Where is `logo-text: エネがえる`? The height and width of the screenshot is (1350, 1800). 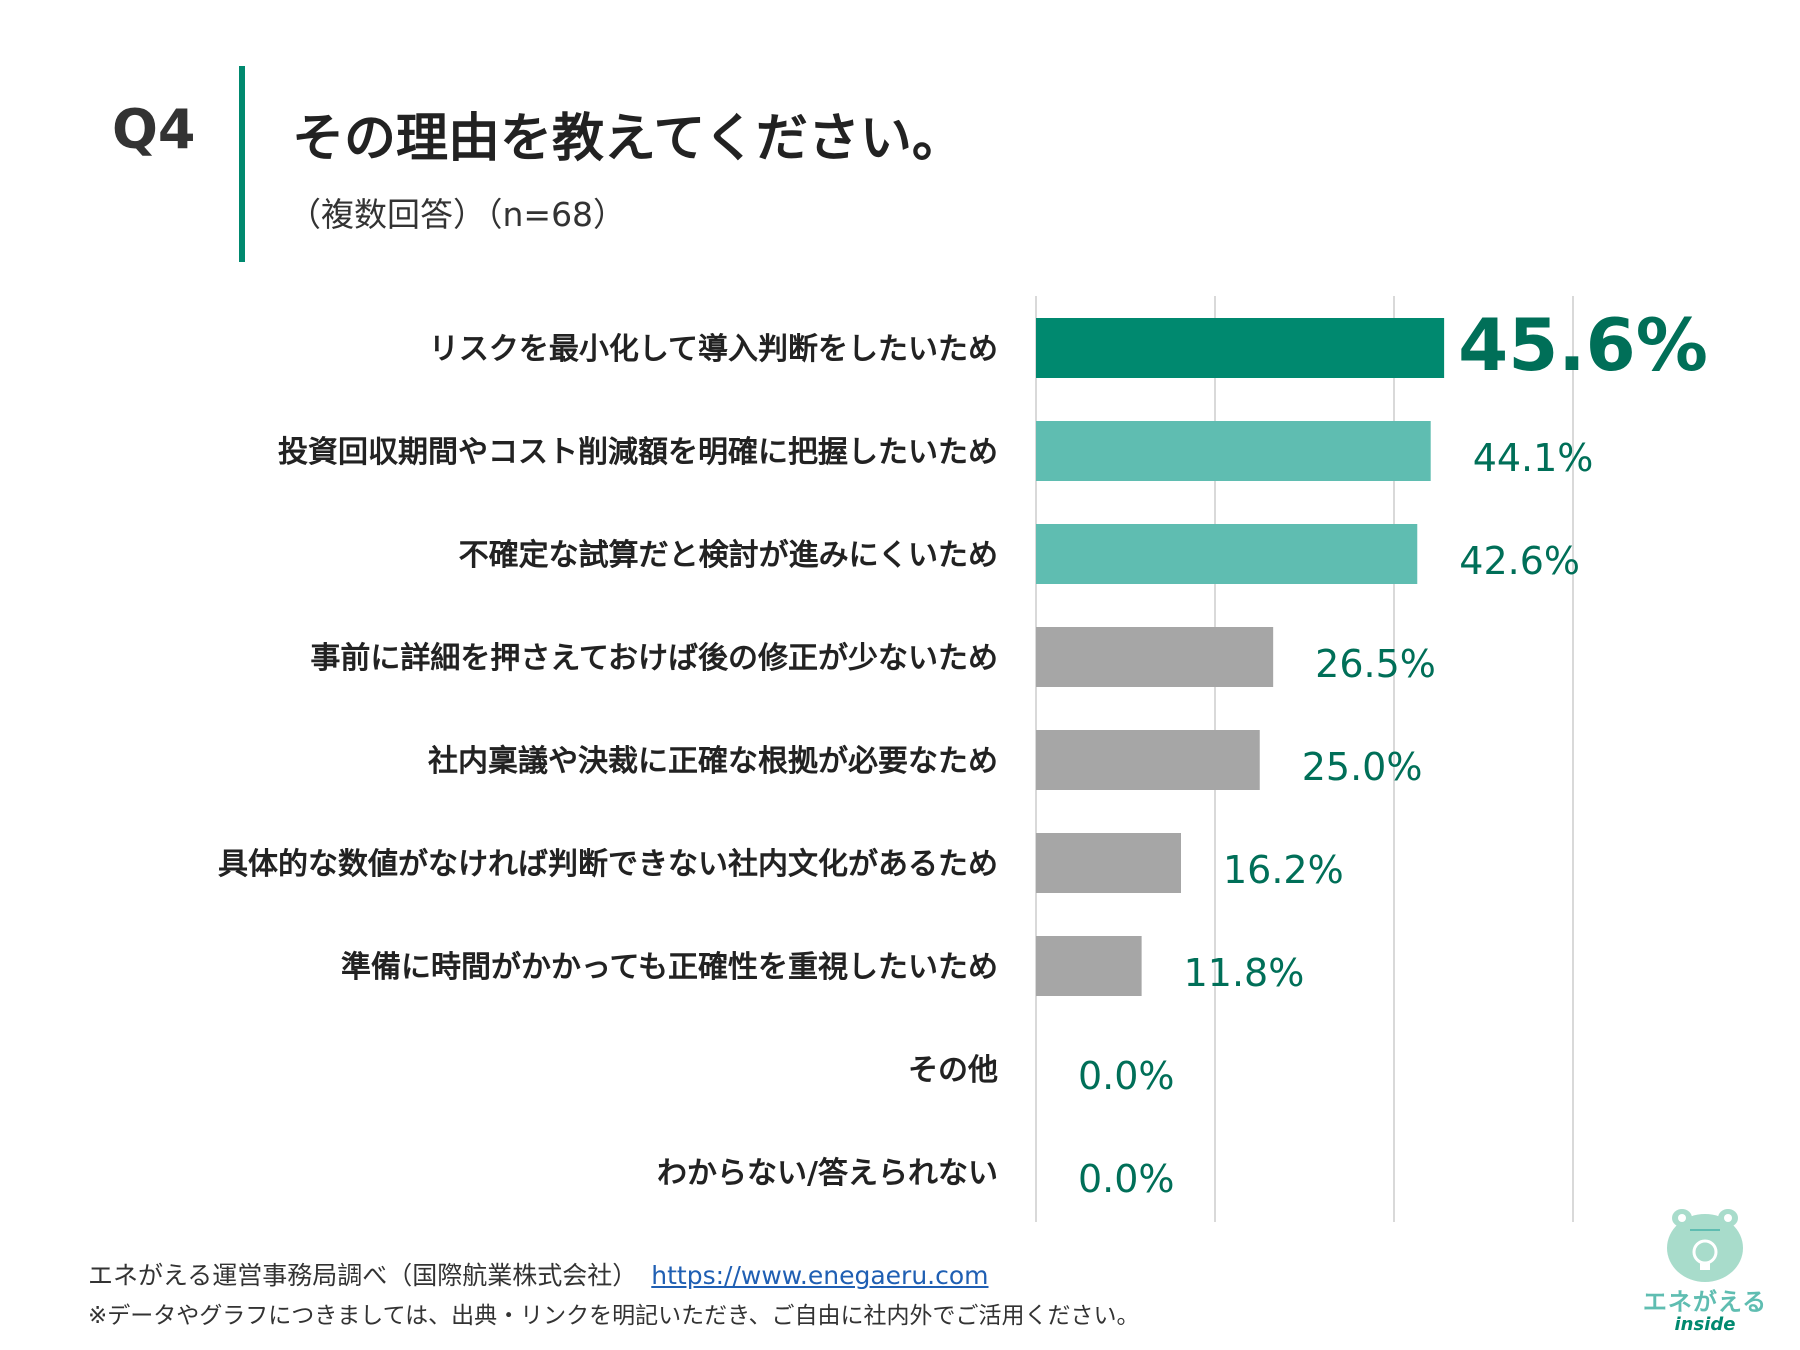
logo-text: エネがえる is located at coordinates (1705, 1302).